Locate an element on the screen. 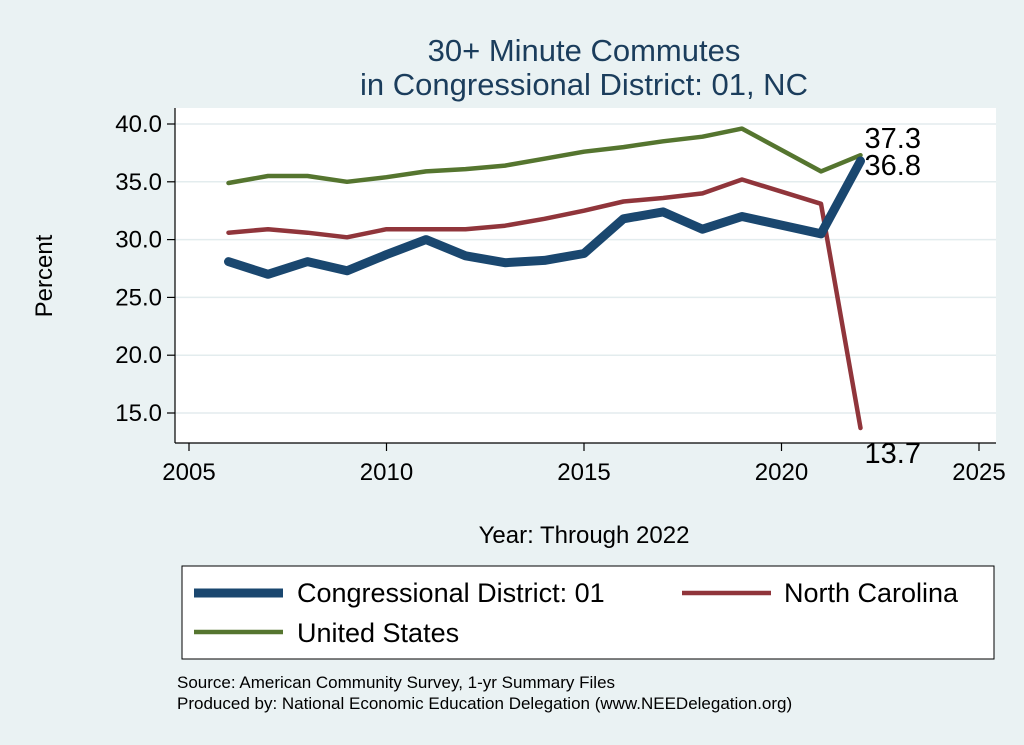 The width and height of the screenshot is (1024, 745). legend-label-district: Congressional District: 01 is located at coordinates (451, 593).